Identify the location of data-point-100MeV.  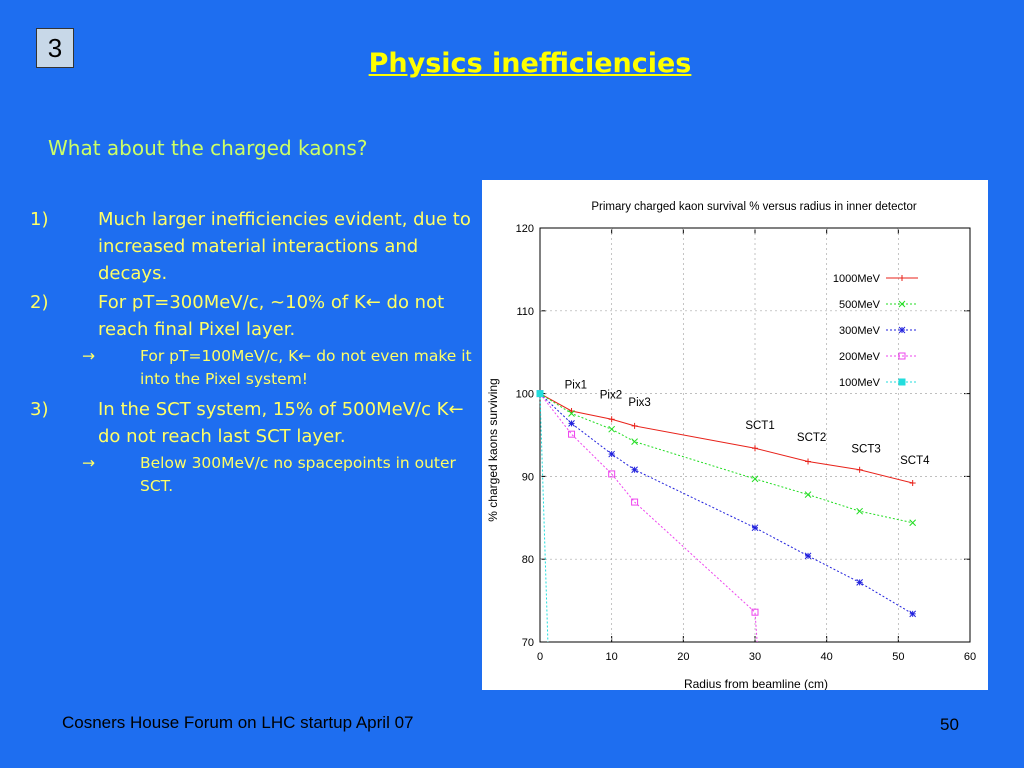
(540, 394).